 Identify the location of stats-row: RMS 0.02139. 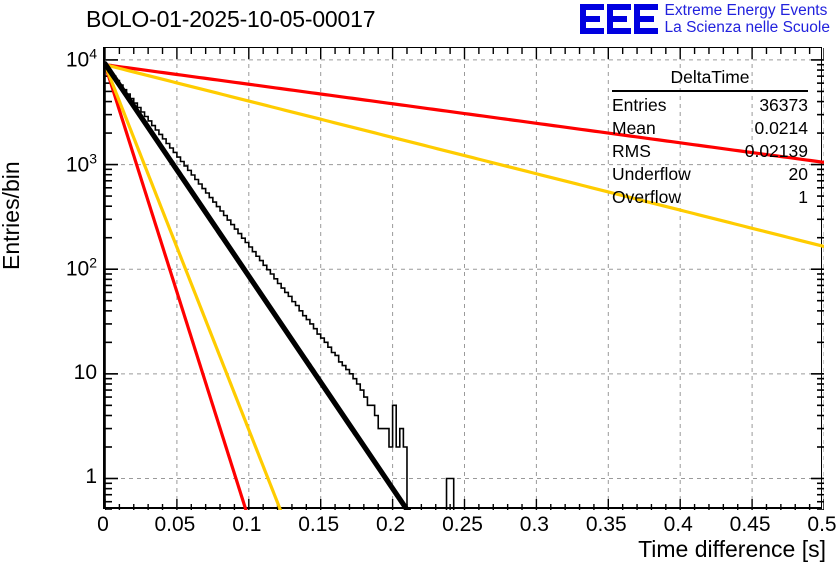
(710, 151).